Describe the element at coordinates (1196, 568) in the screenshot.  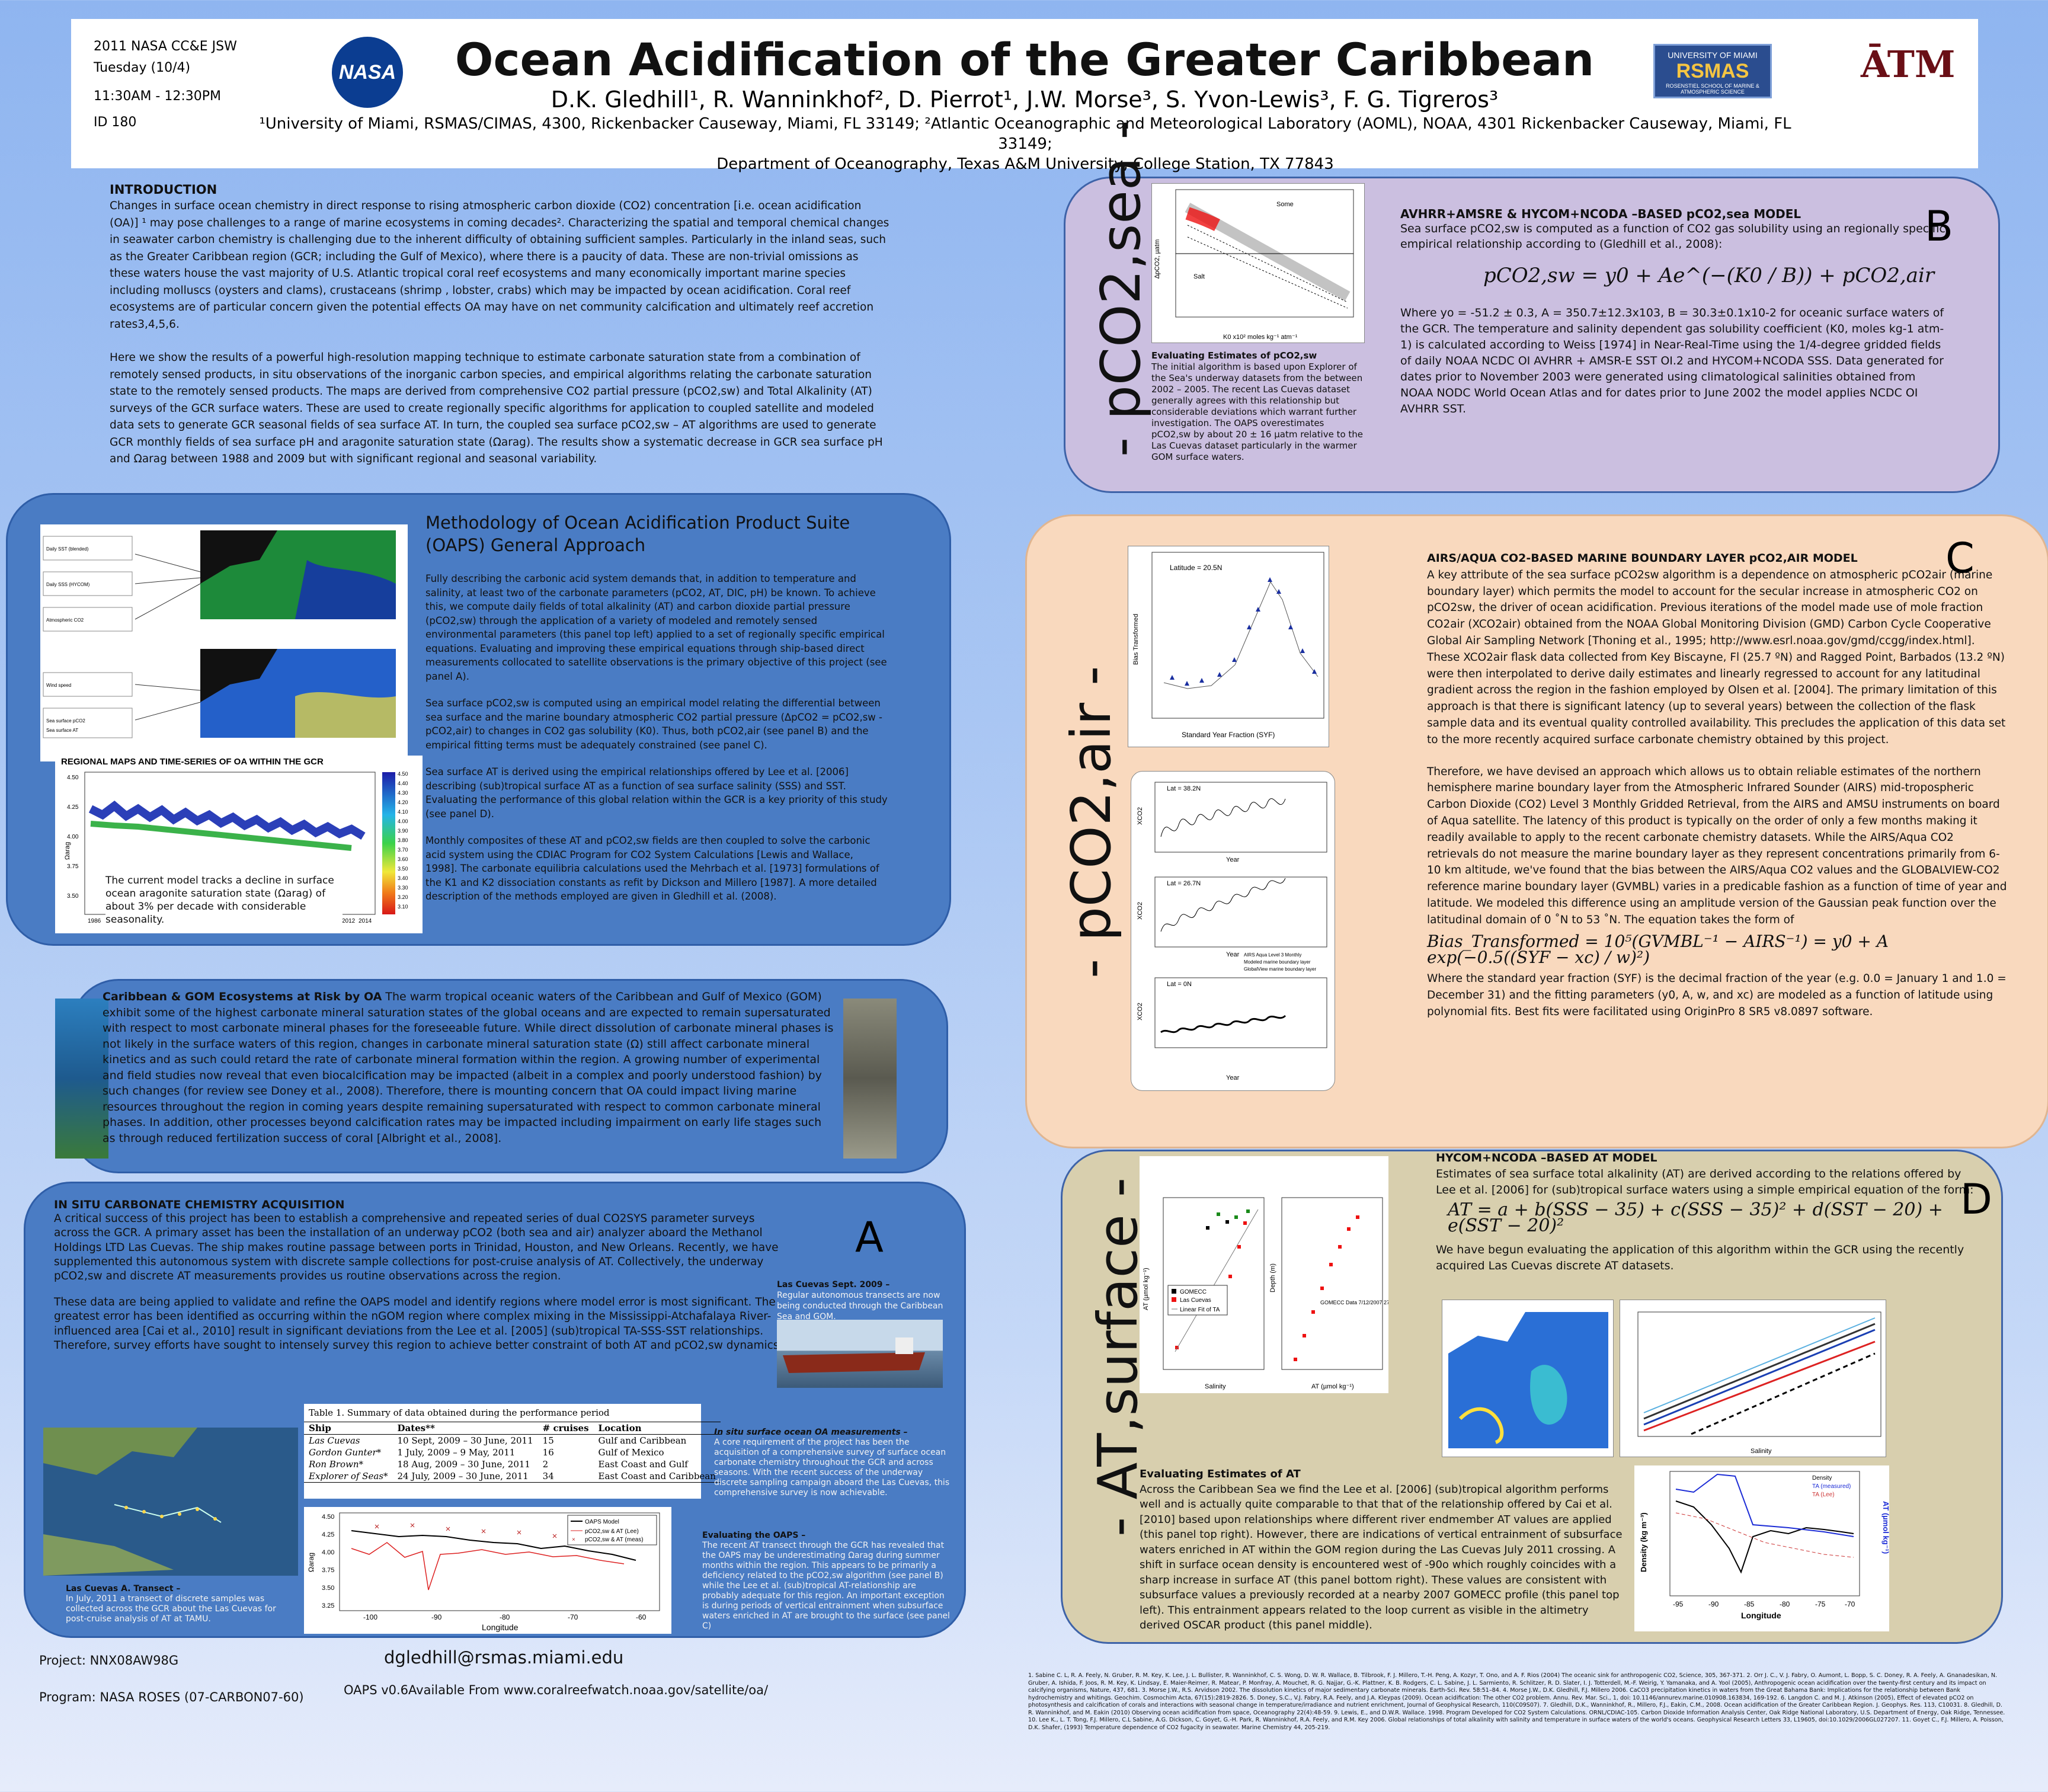
I see `bias-plot-label: Latitude = 20.5N` at that location.